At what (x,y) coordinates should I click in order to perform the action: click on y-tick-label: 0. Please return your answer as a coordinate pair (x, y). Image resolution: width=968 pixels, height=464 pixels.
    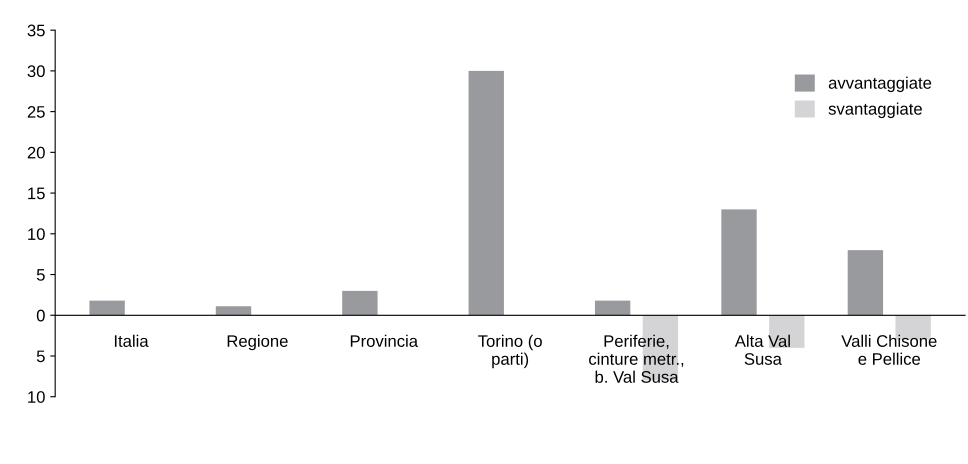
    Looking at the image, I should click on (40, 316).